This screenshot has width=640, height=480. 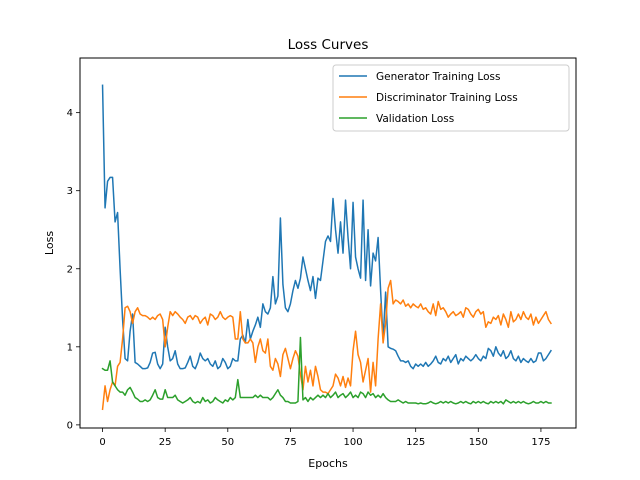 I want to click on legend-box, so click(x=451, y=98).